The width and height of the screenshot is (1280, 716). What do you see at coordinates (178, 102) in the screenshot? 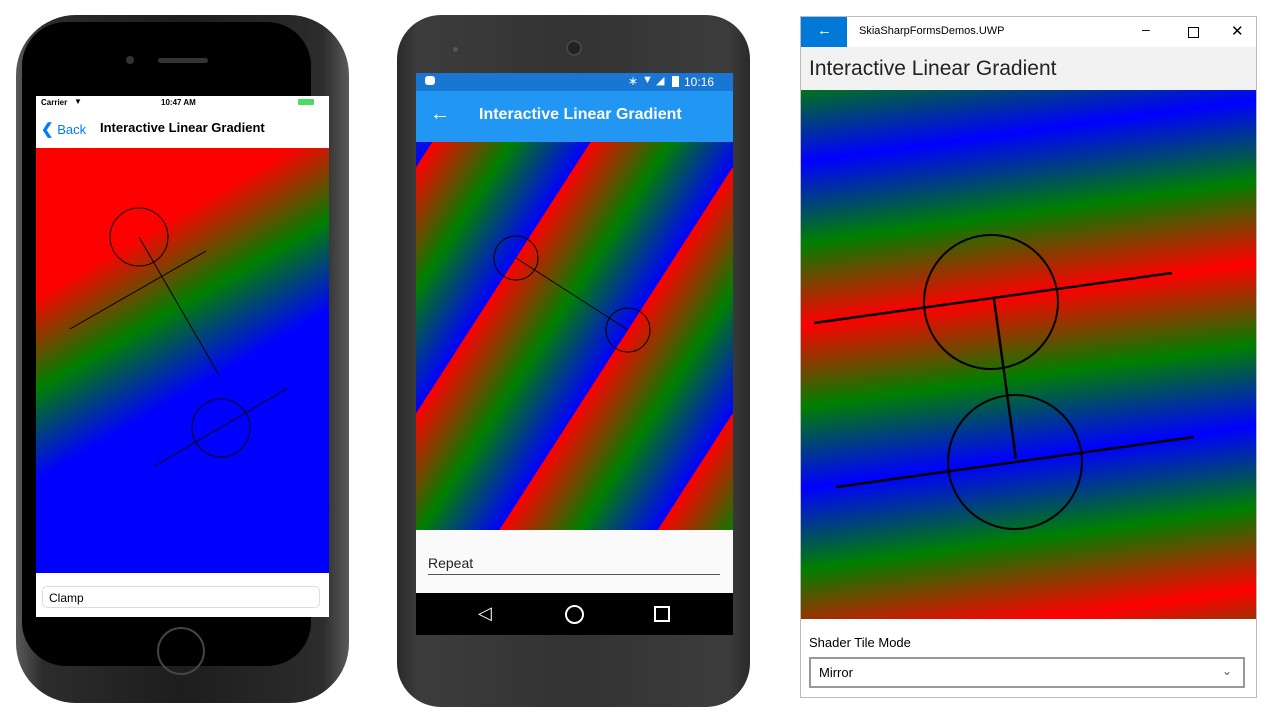
I see `ios-time: 10:47 AM` at bounding box center [178, 102].